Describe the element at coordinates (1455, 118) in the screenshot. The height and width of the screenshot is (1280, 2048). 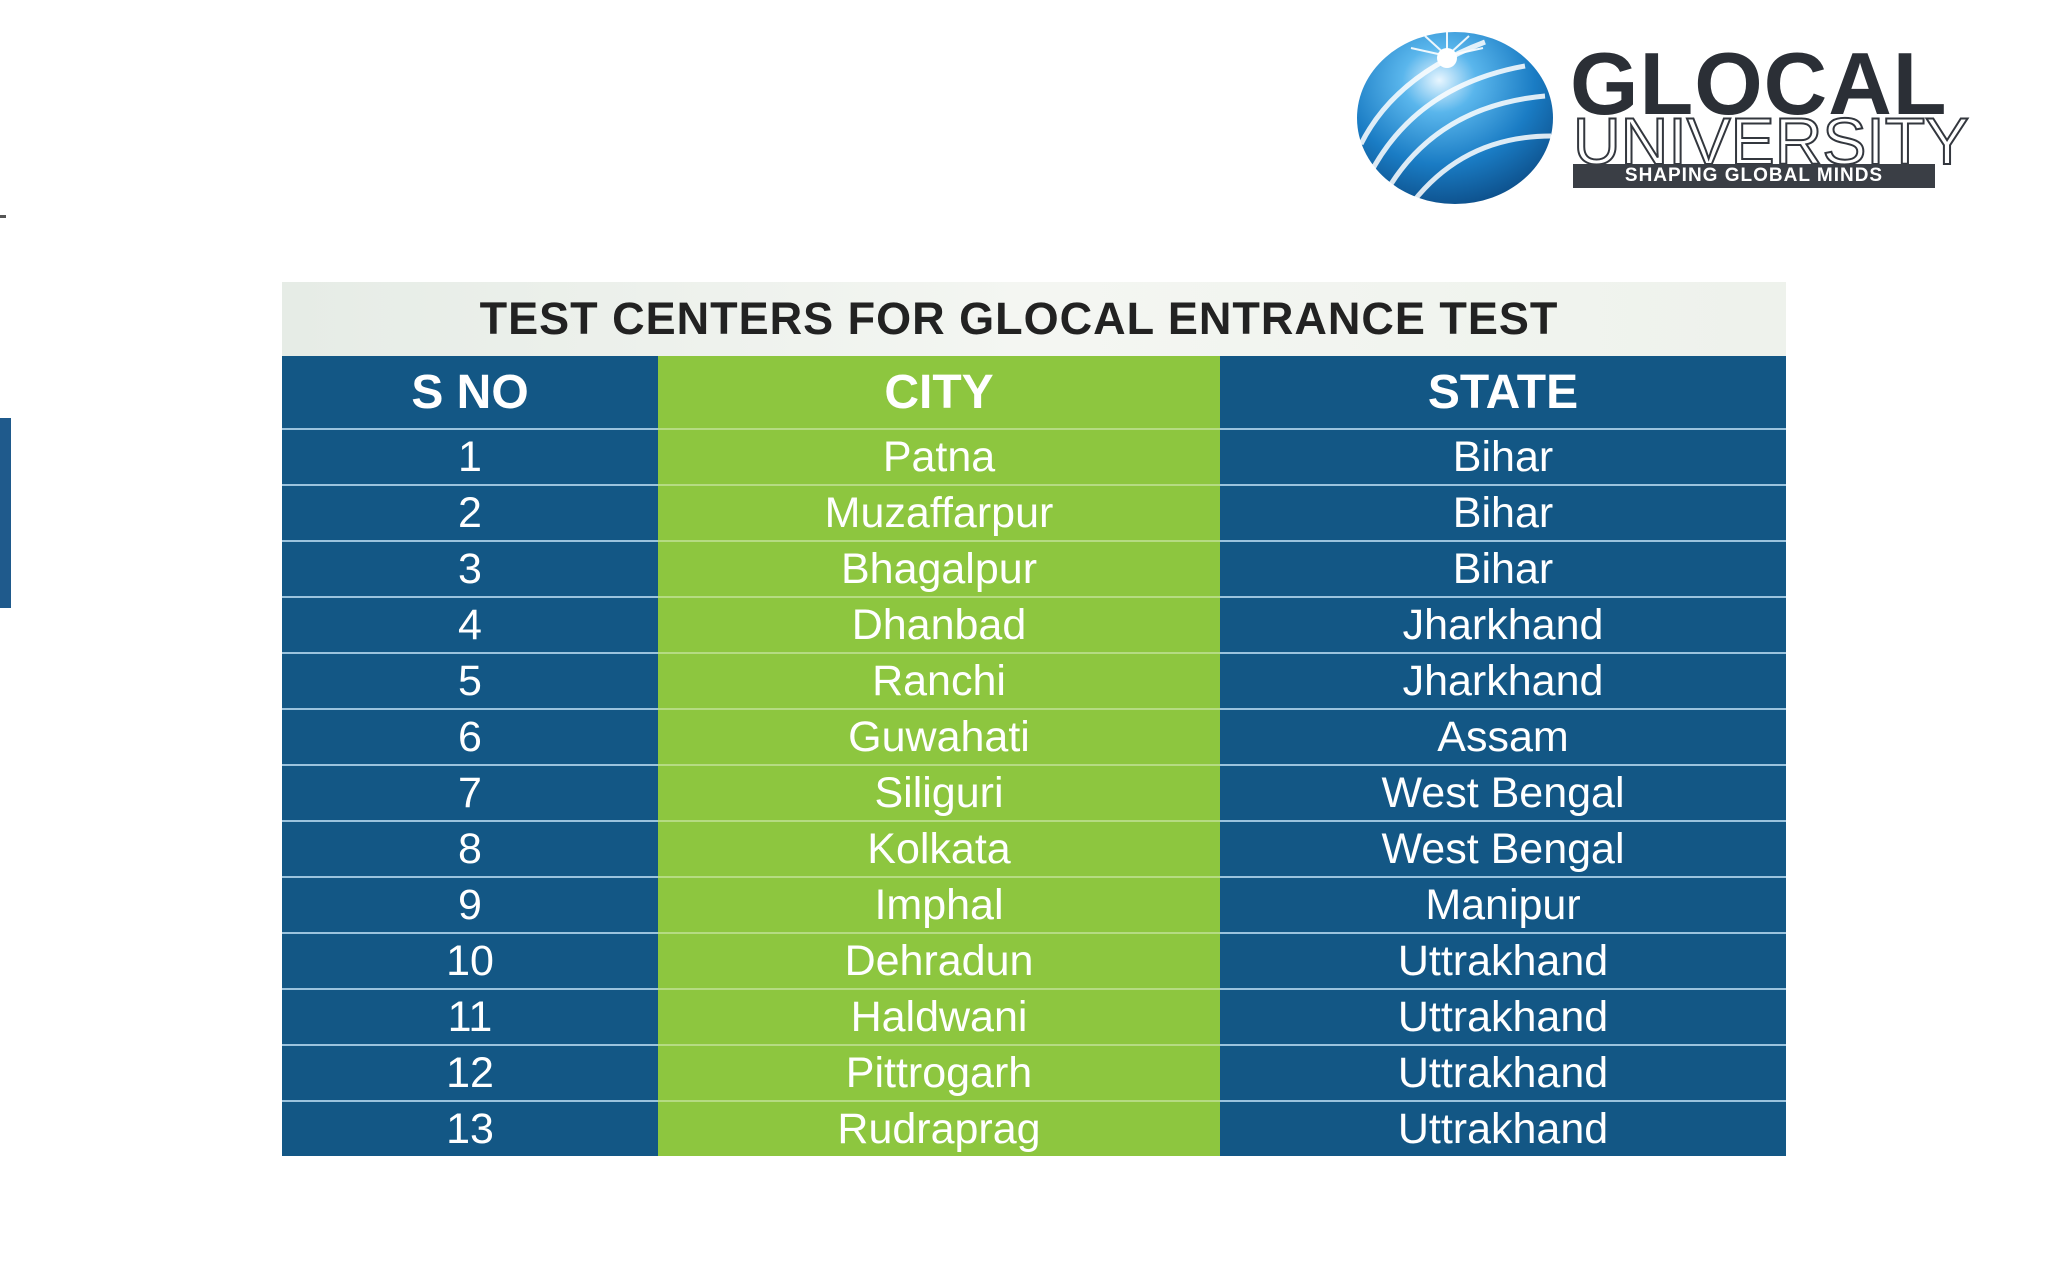
I see `globe-icon` at that location.